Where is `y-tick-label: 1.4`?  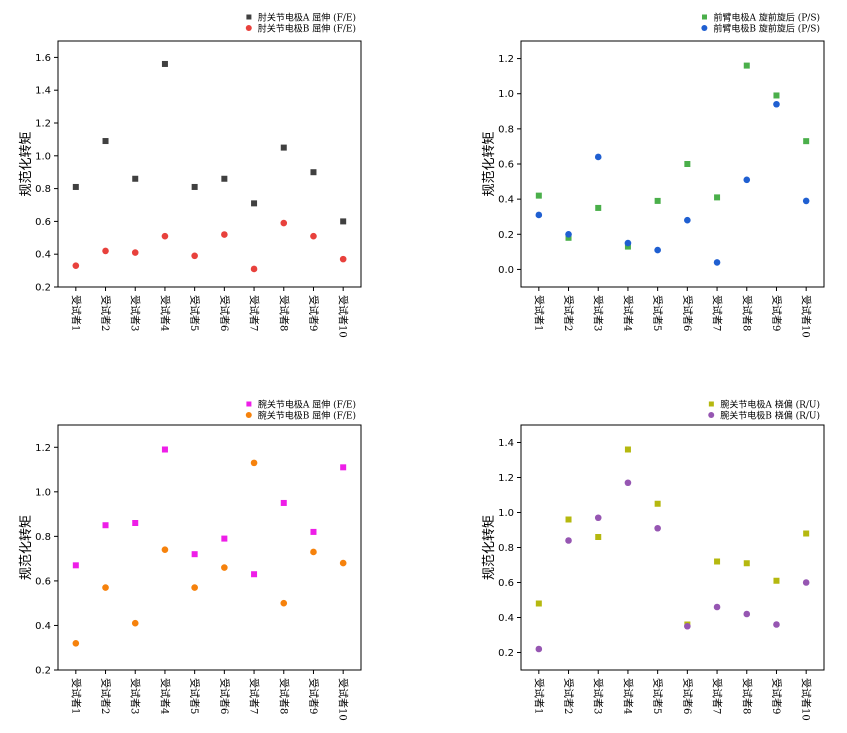
y-tick-label: 1.4 is located at coordinates (506, 443).